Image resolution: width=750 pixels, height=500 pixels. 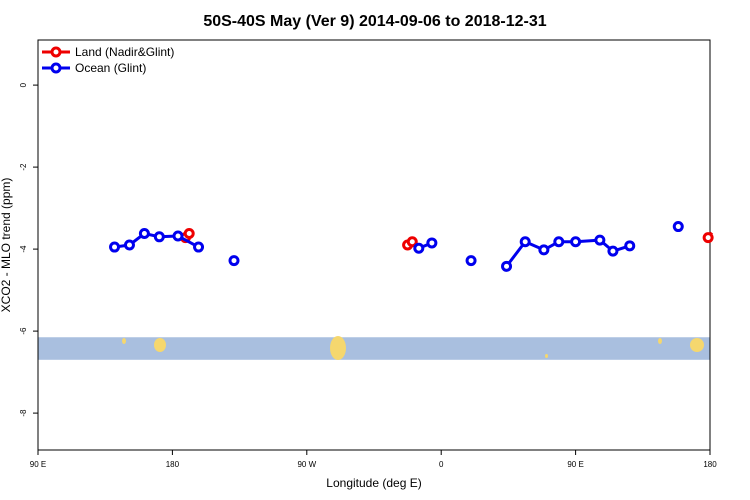 I want to click on band-strip, so click(x=374, y=348).